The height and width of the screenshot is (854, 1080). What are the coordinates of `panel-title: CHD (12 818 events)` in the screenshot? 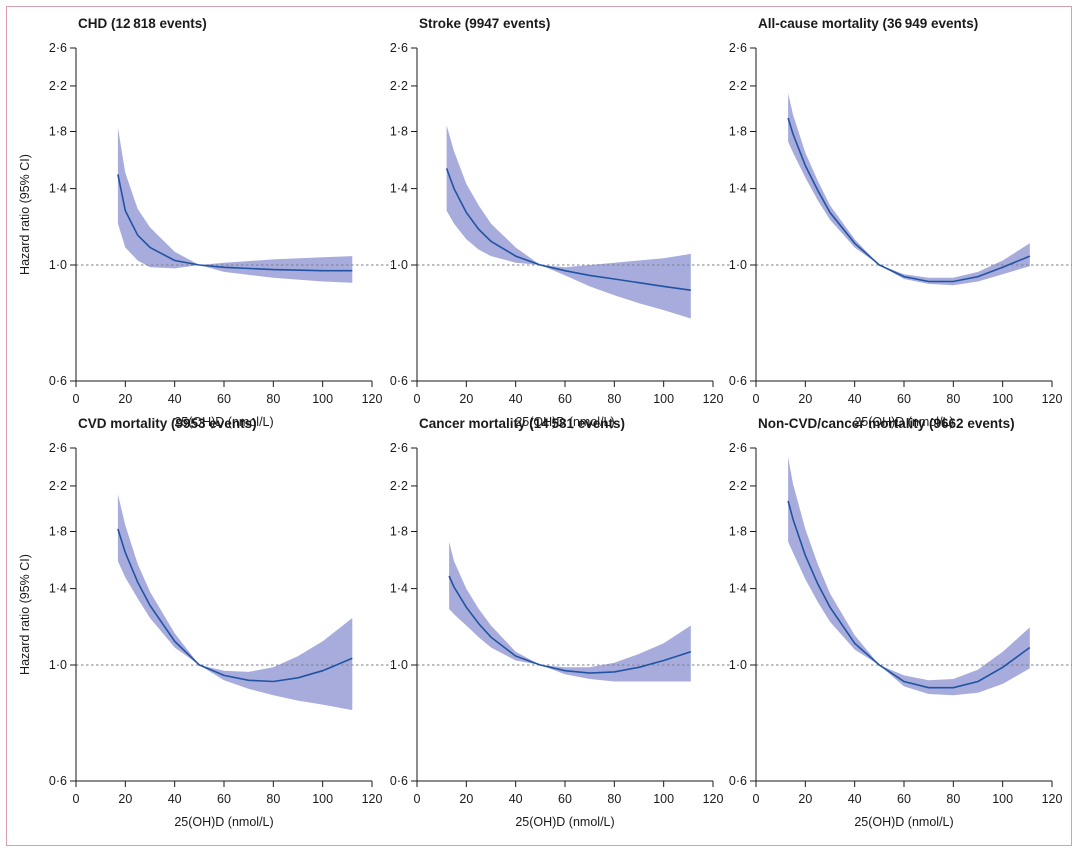 It's located at (142, 23).